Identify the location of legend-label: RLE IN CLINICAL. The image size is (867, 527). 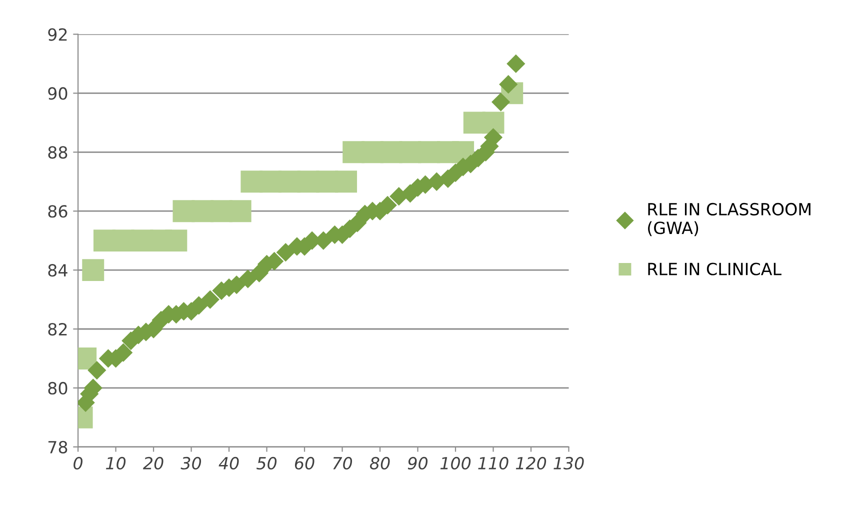
(715, 269).